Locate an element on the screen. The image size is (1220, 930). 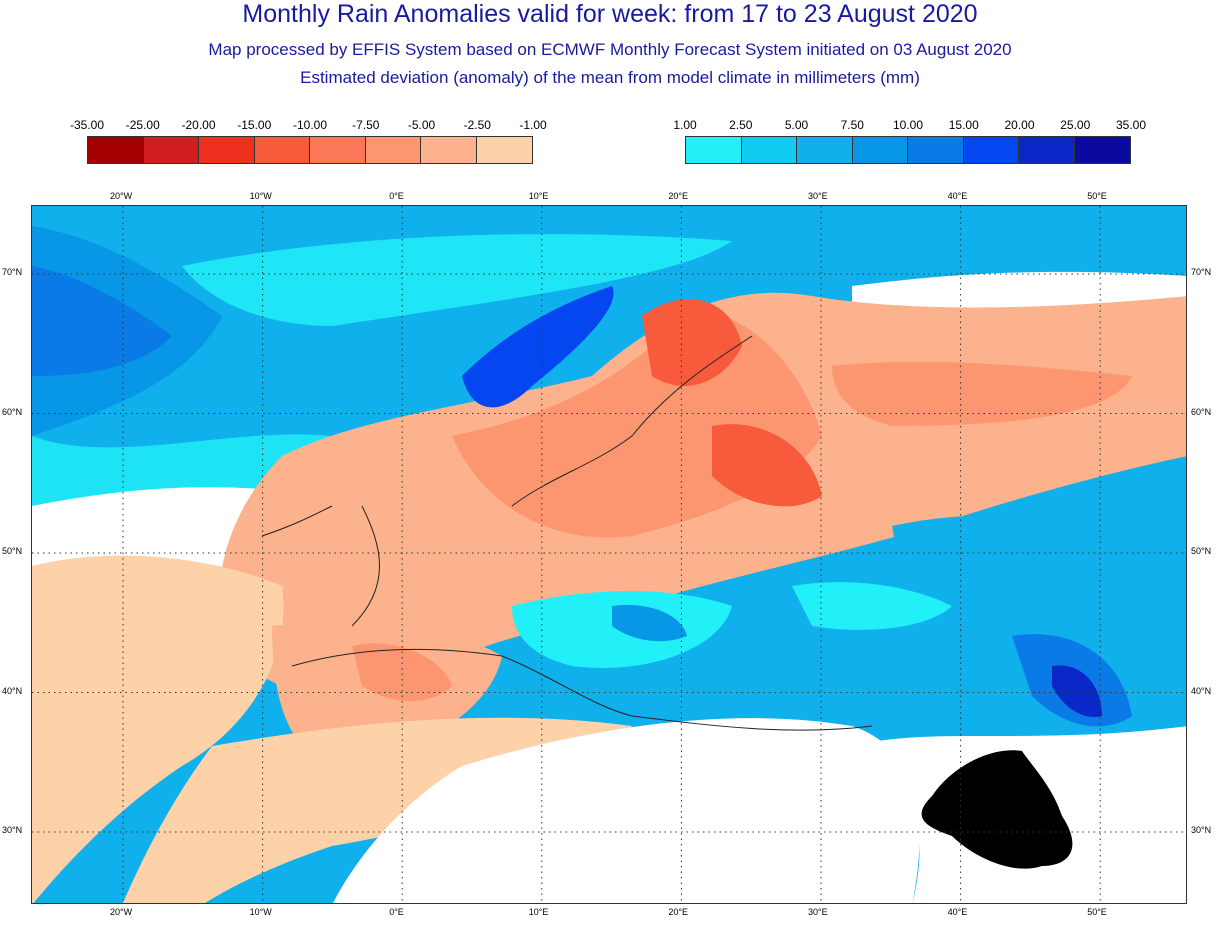
legend-tick-label: 5.00 is located at coordinates (796, 125).